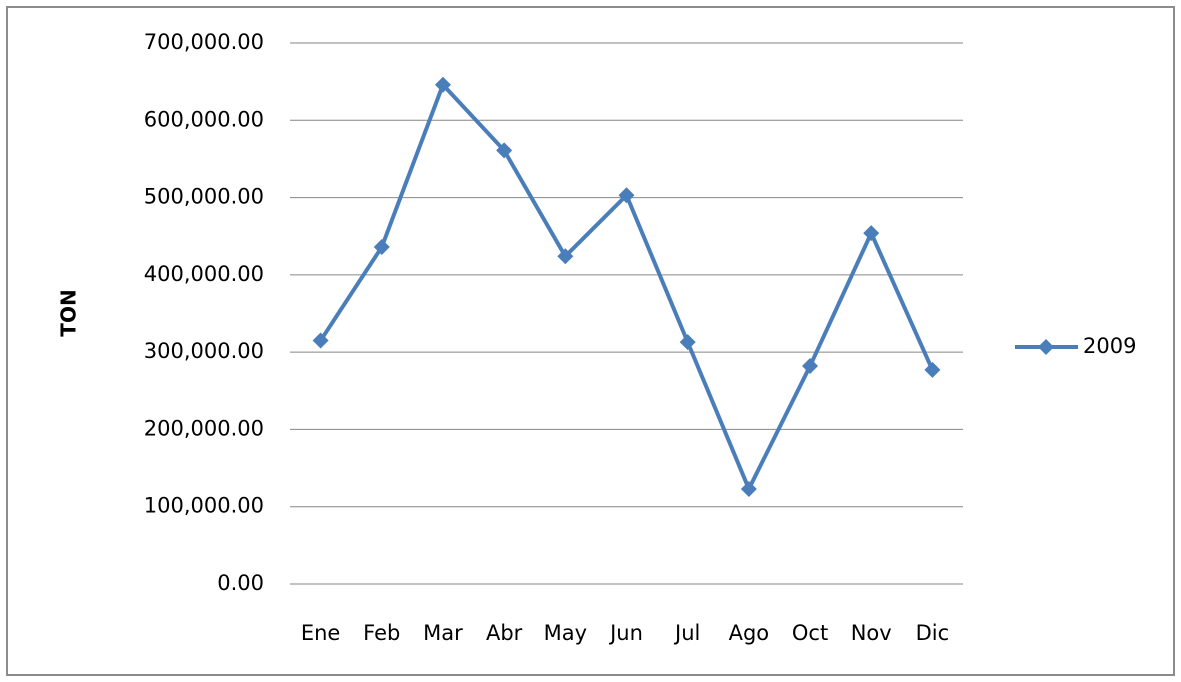 This screenshot has height=682, width=1181. I want to click on y-tick-label: 100,000.00, so click(204, 506).